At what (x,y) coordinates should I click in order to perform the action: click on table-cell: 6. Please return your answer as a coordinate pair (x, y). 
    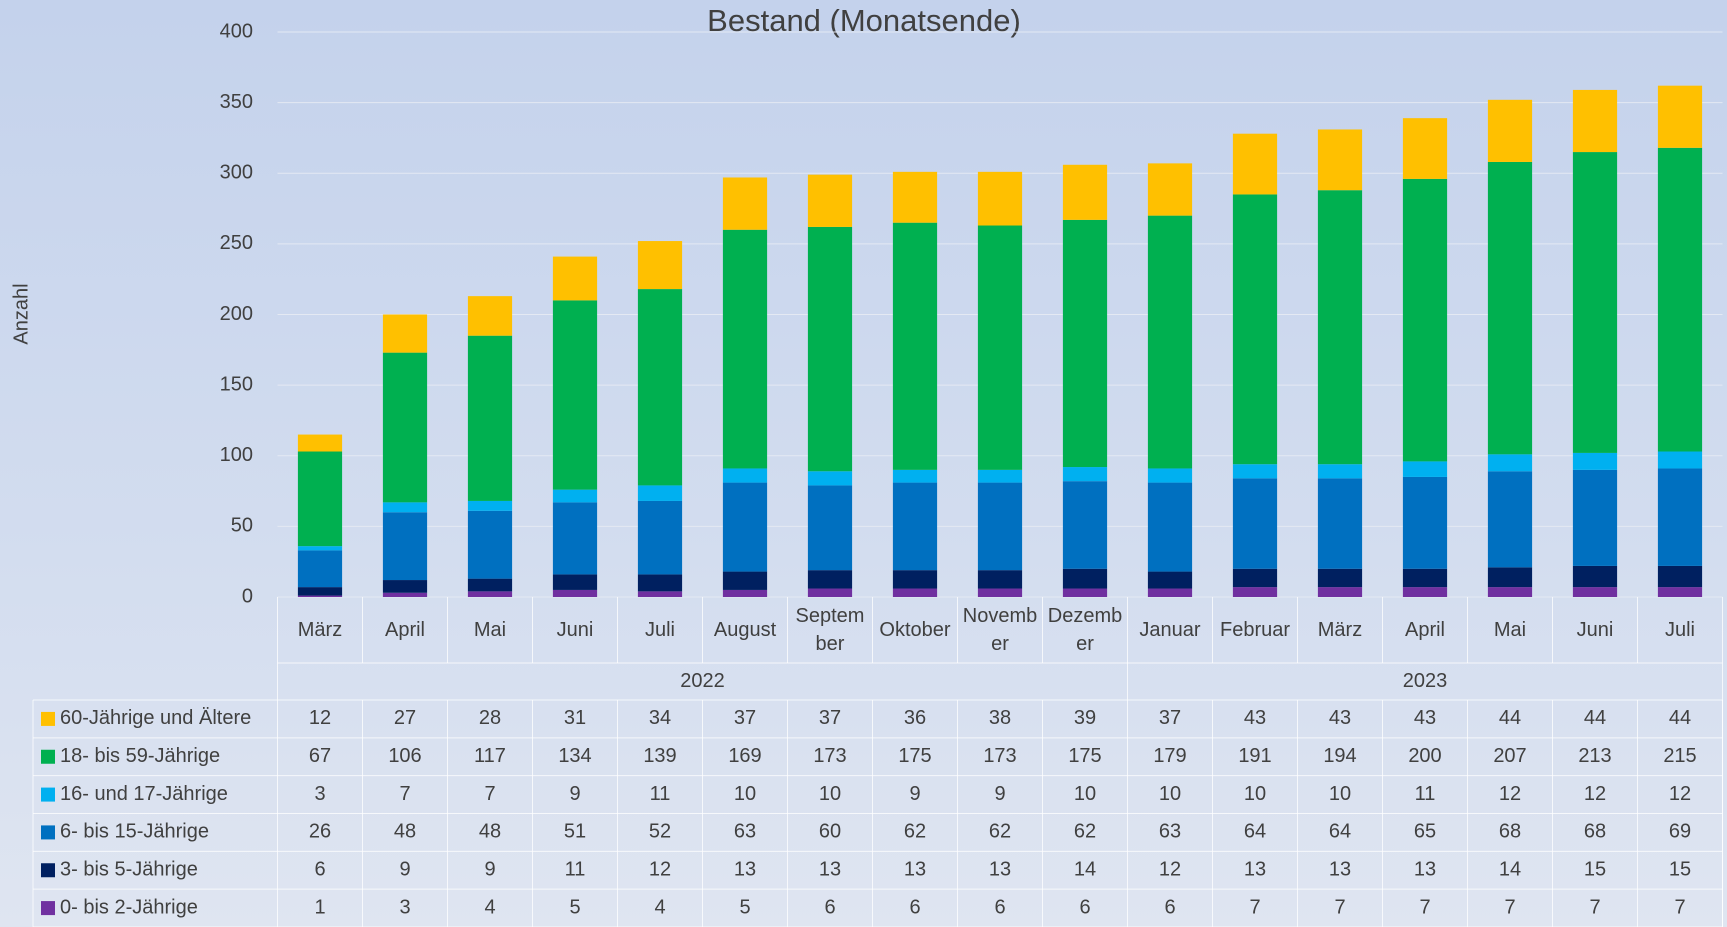
    Looking at the image, I should click on (914, 907).